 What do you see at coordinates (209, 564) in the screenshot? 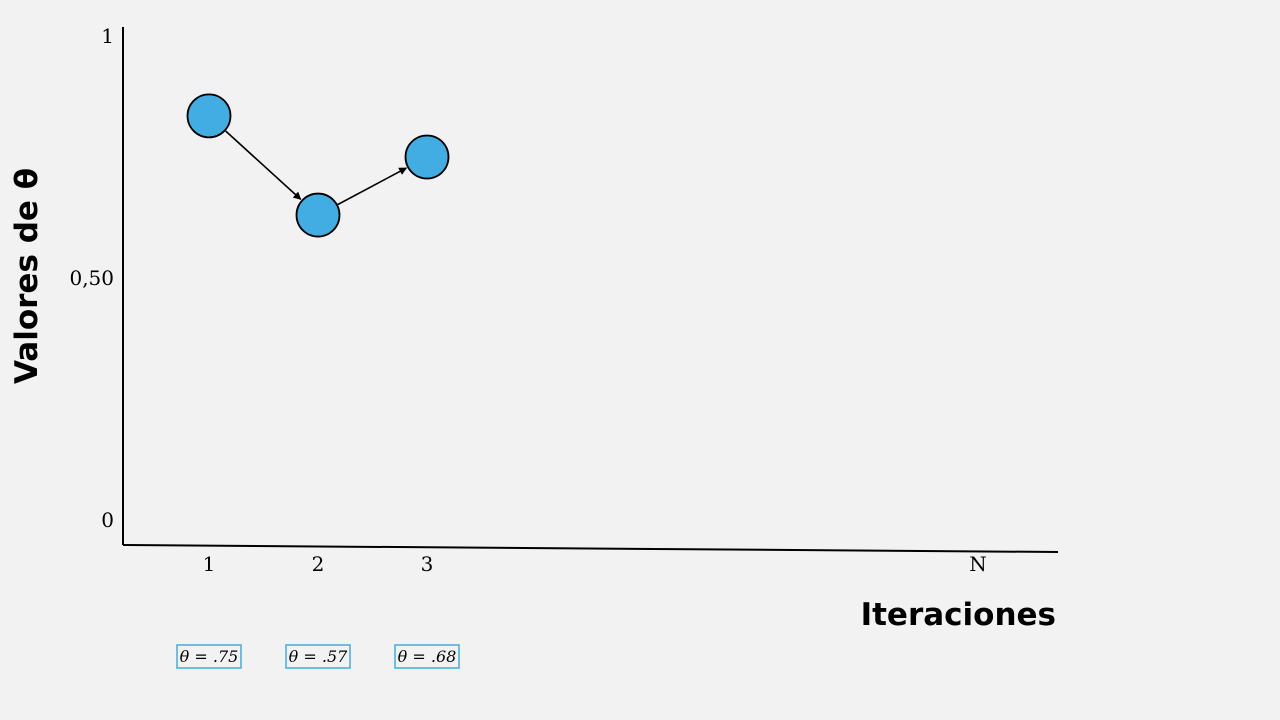
I see `x-tick-label: 1` at bounding box center [209, 564].